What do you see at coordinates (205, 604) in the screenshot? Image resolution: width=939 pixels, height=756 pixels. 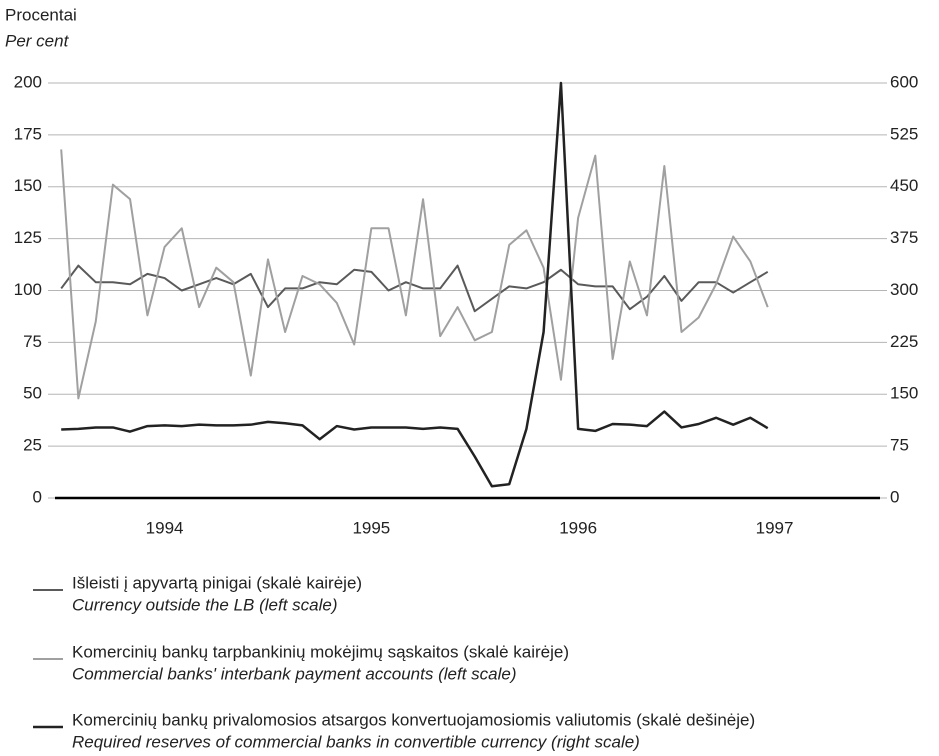 I see `legend-label-en: Currency outside the LB (left scale)` at bounding box center [205, 604].